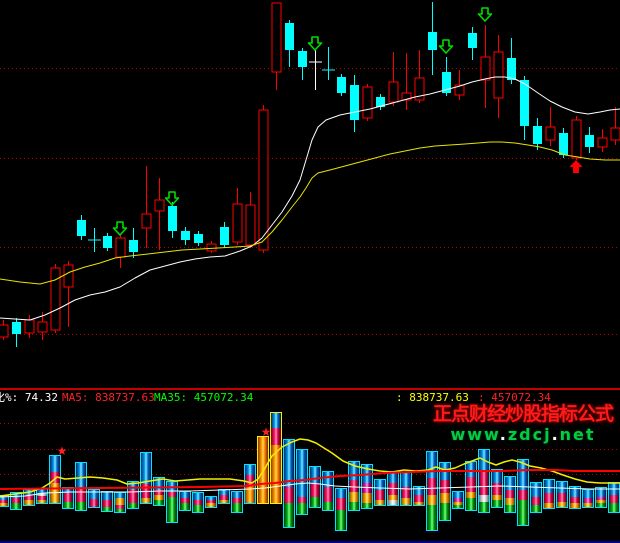 This screenshot has height=543, width=620. Describe the element at coordinates (555, 434) in the screenshot. I see `watermark-url-dot2: .` at that location.